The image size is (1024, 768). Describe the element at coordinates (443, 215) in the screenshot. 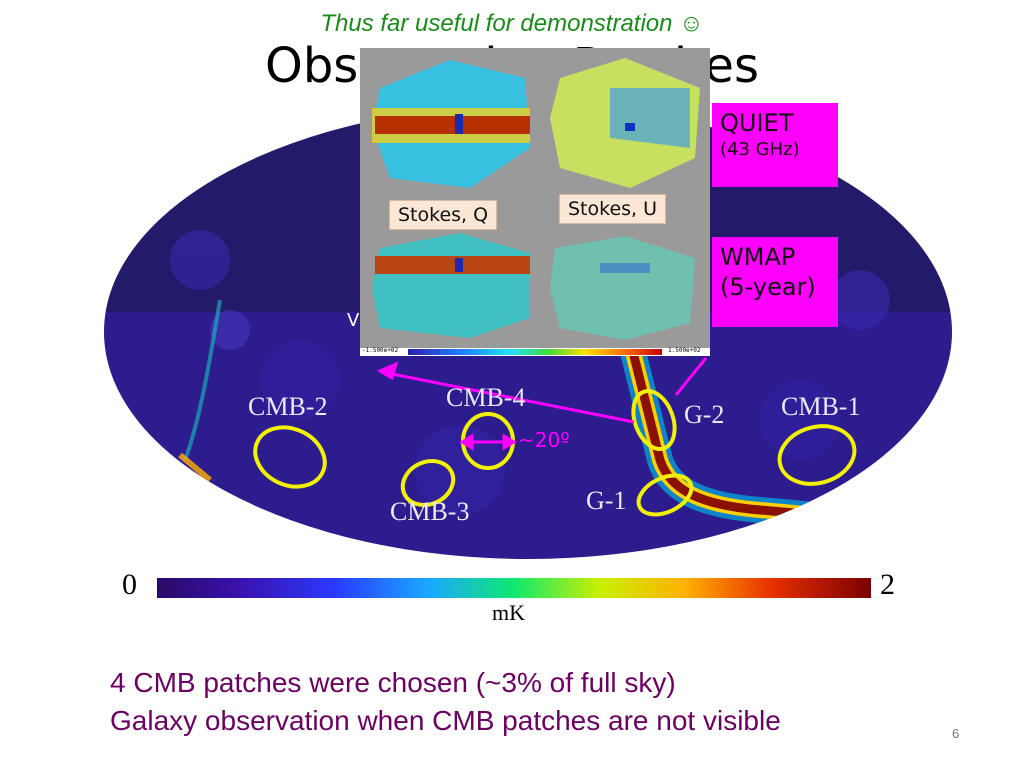

I see `stokes-q-label: Stokes, Q` at that location.